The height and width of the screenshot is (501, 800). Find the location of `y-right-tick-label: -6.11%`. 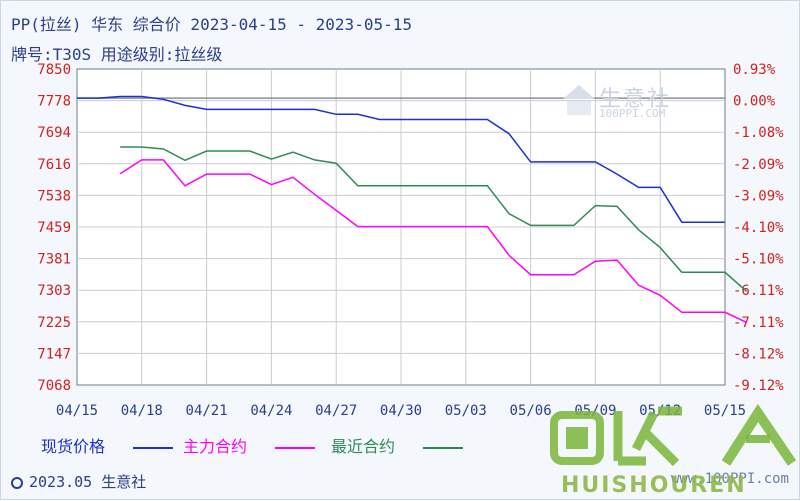

y-right-tick-label: -6.11% is located at coordinates (758, 291).